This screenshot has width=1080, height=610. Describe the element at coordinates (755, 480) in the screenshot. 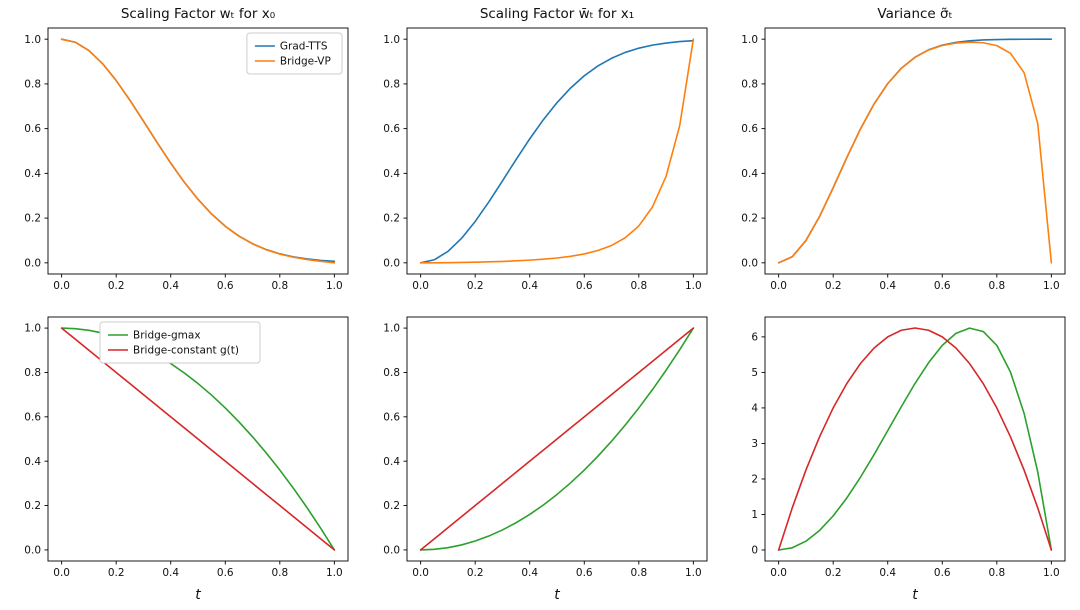

I see `y-tick-label: 2` at that location.